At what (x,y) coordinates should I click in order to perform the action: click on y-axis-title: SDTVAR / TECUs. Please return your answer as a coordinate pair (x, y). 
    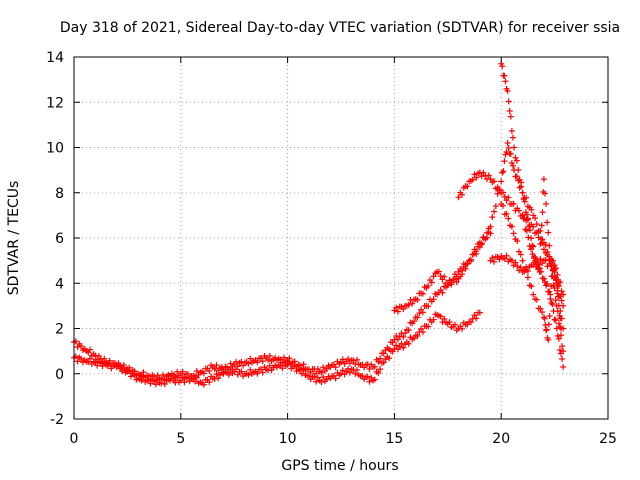
    Looking at the image, I should click on (14, 238).